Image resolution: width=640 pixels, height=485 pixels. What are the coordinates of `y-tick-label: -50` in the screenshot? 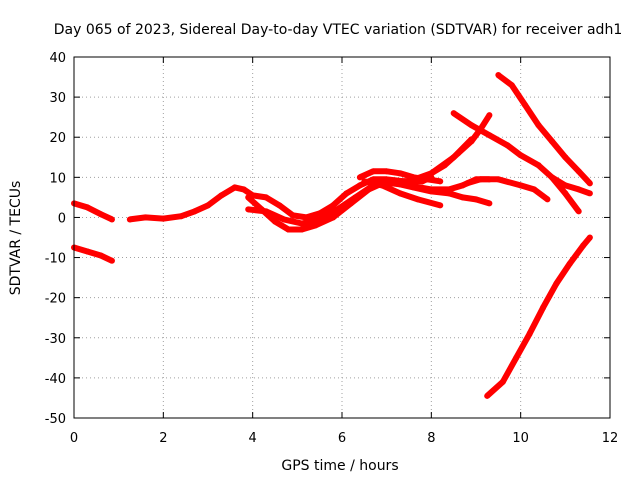 It's located at (55, 419).